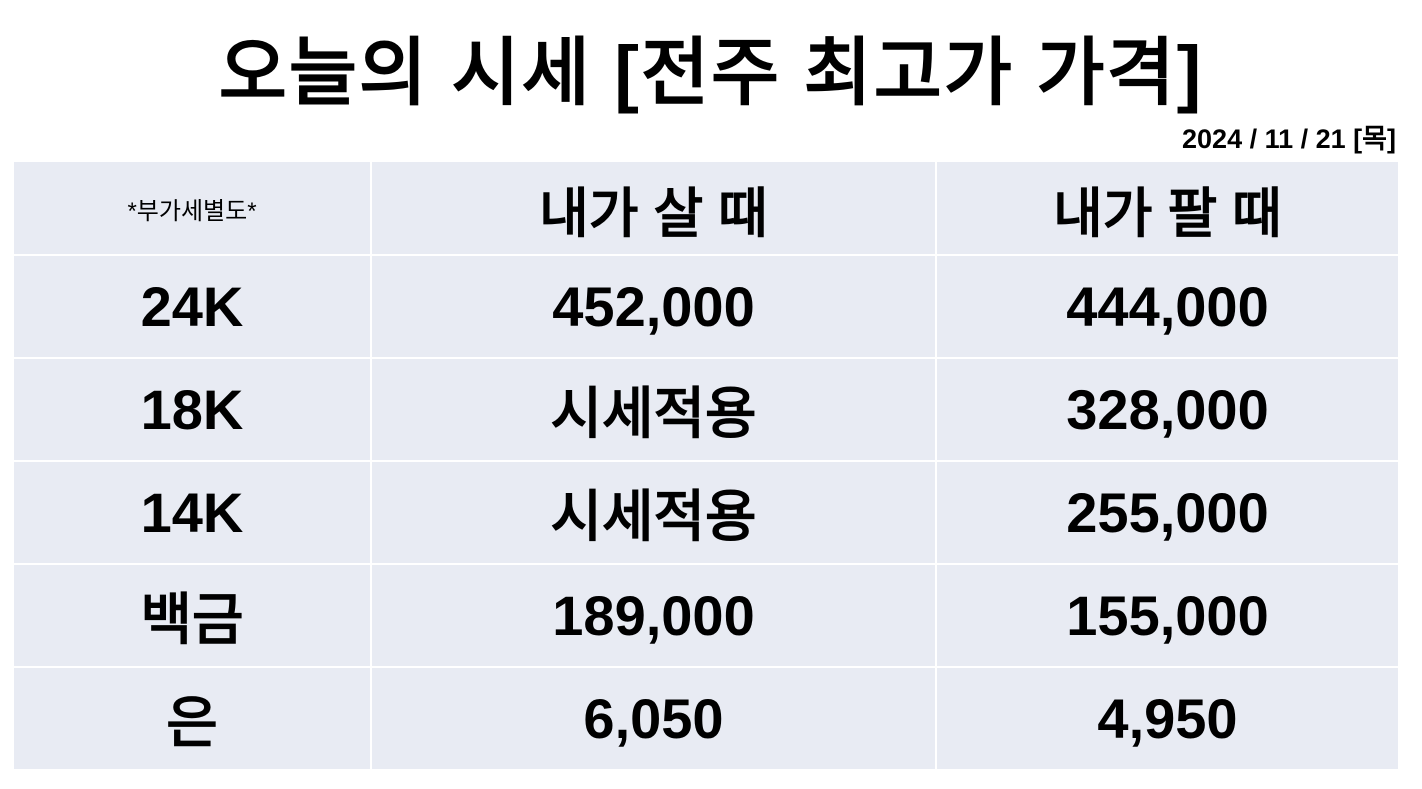  I want to click on table-row: 14K 시세적용 255,000, so click(706, 512).